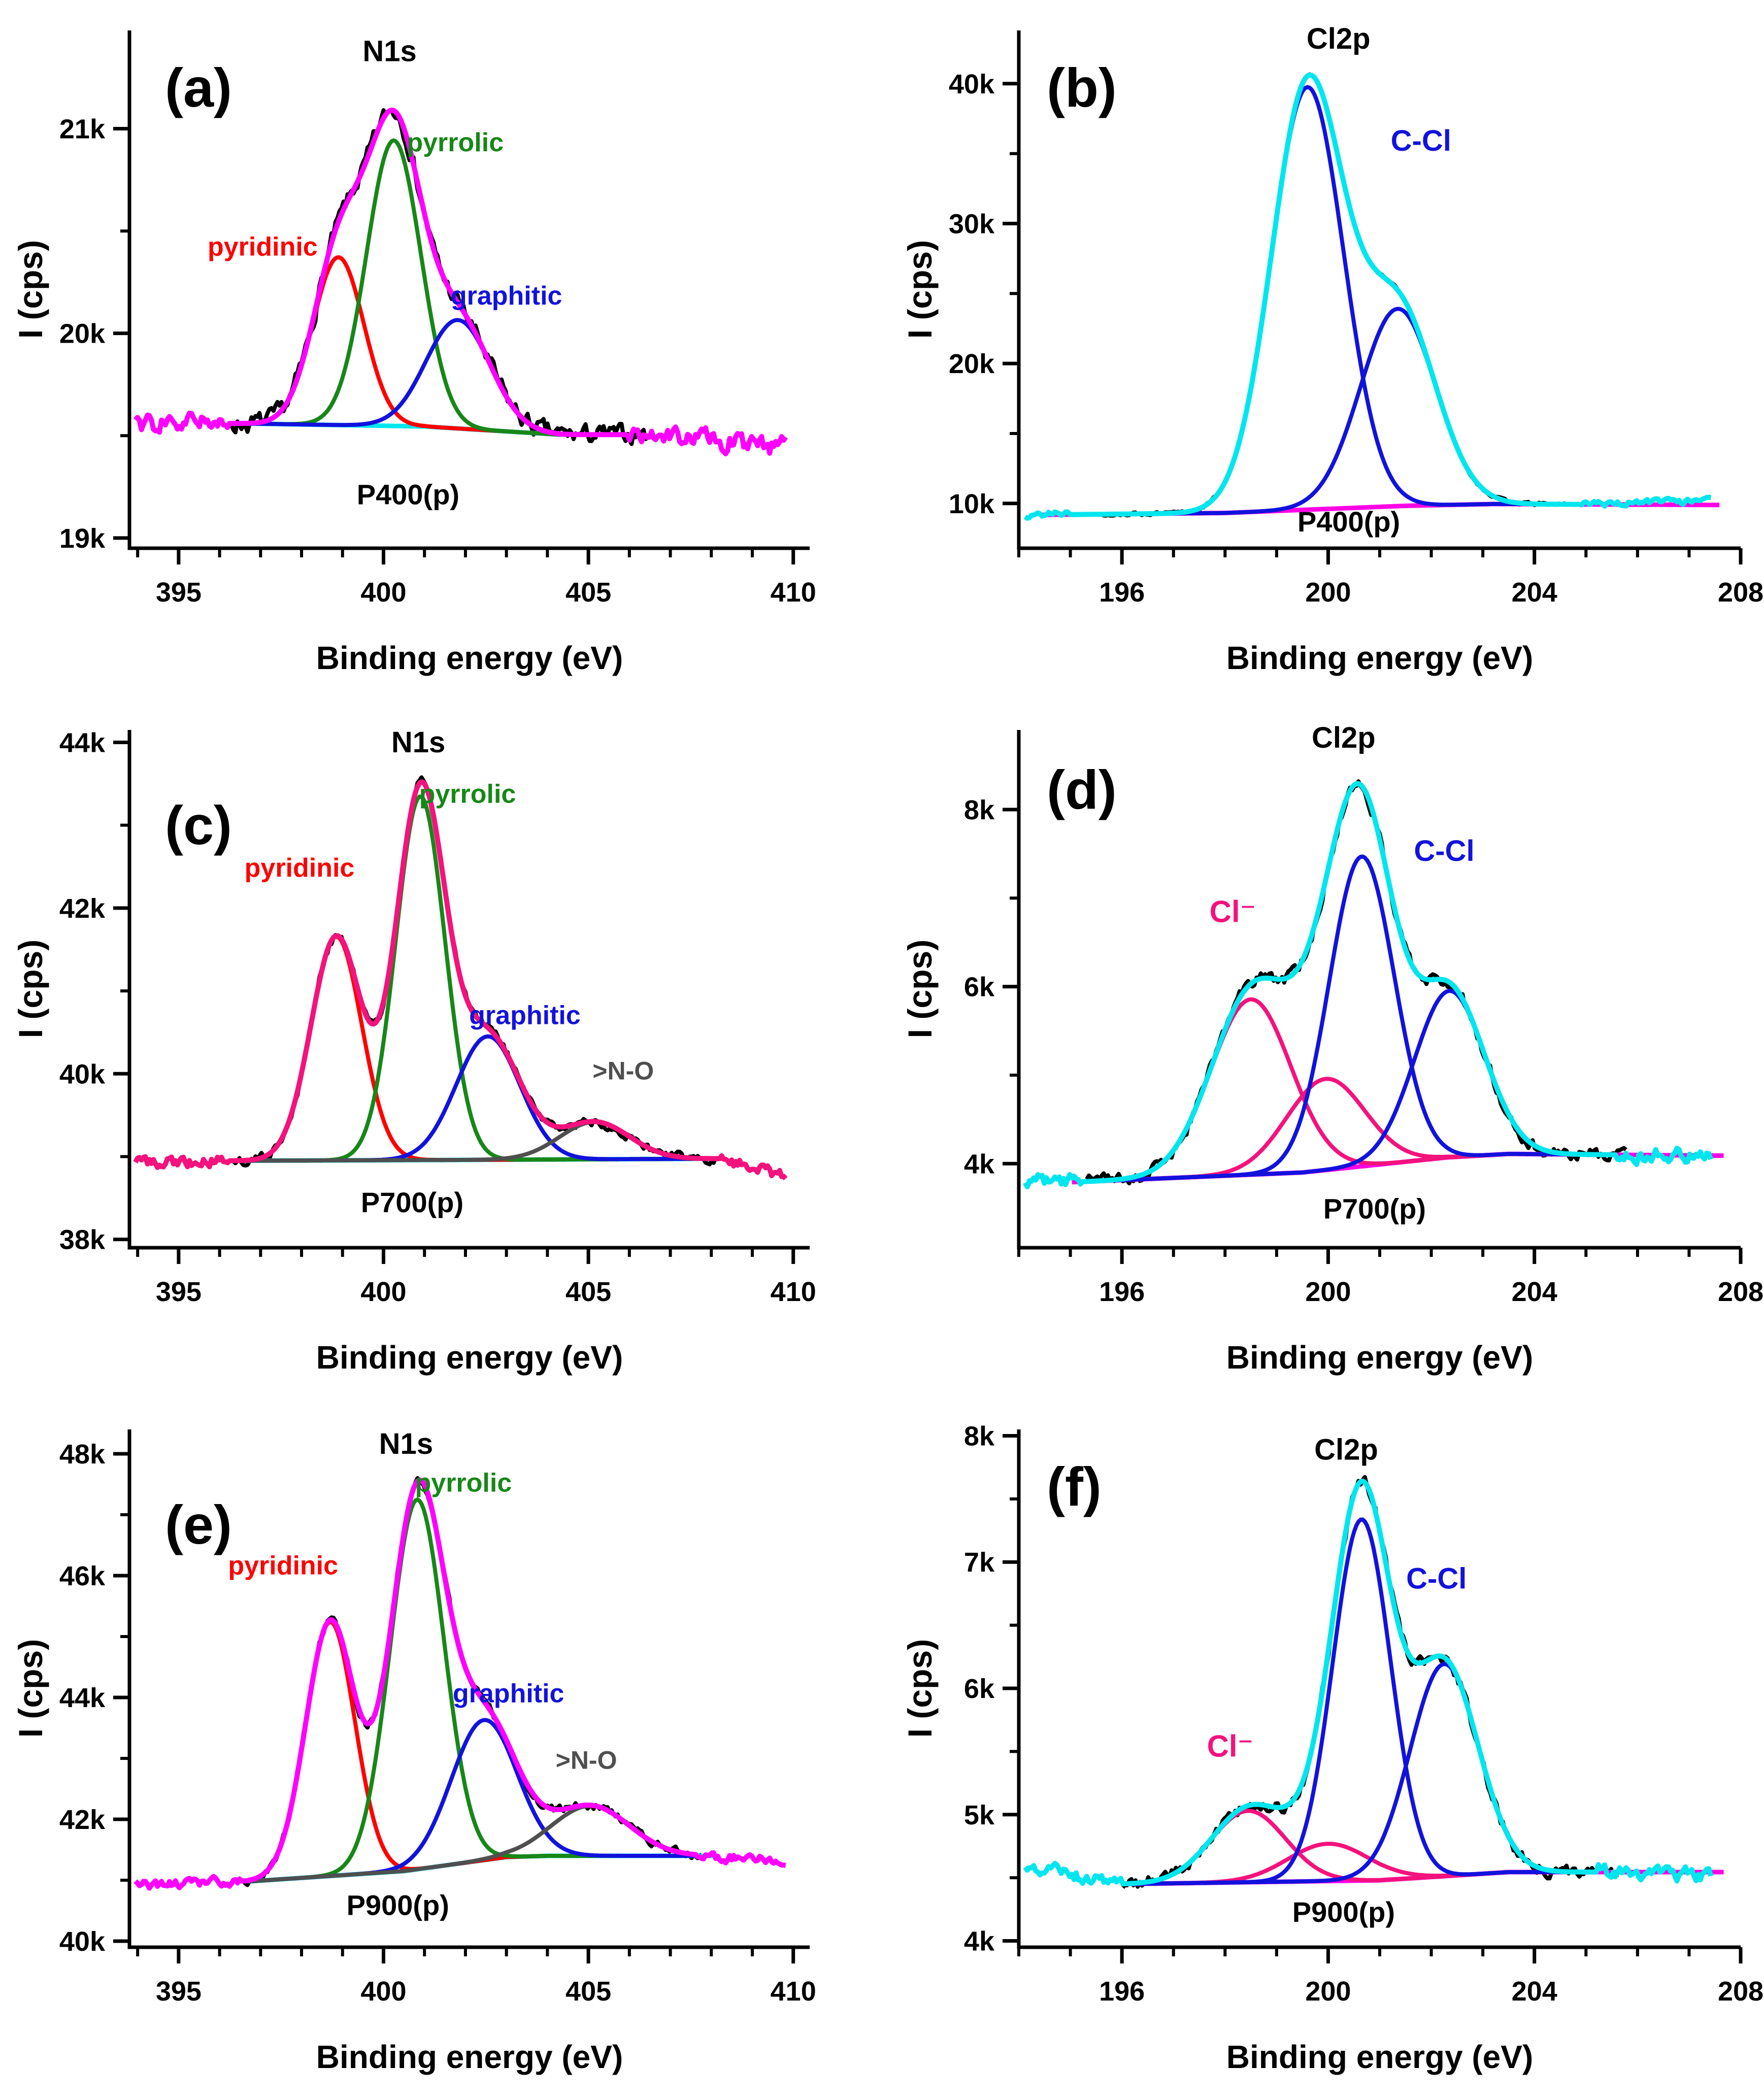 This screenshot has width=1764, height=2099. Describe the element at coordinates (1082, 790) in the screenshot. I see `panel-letter: (d)` at that location.